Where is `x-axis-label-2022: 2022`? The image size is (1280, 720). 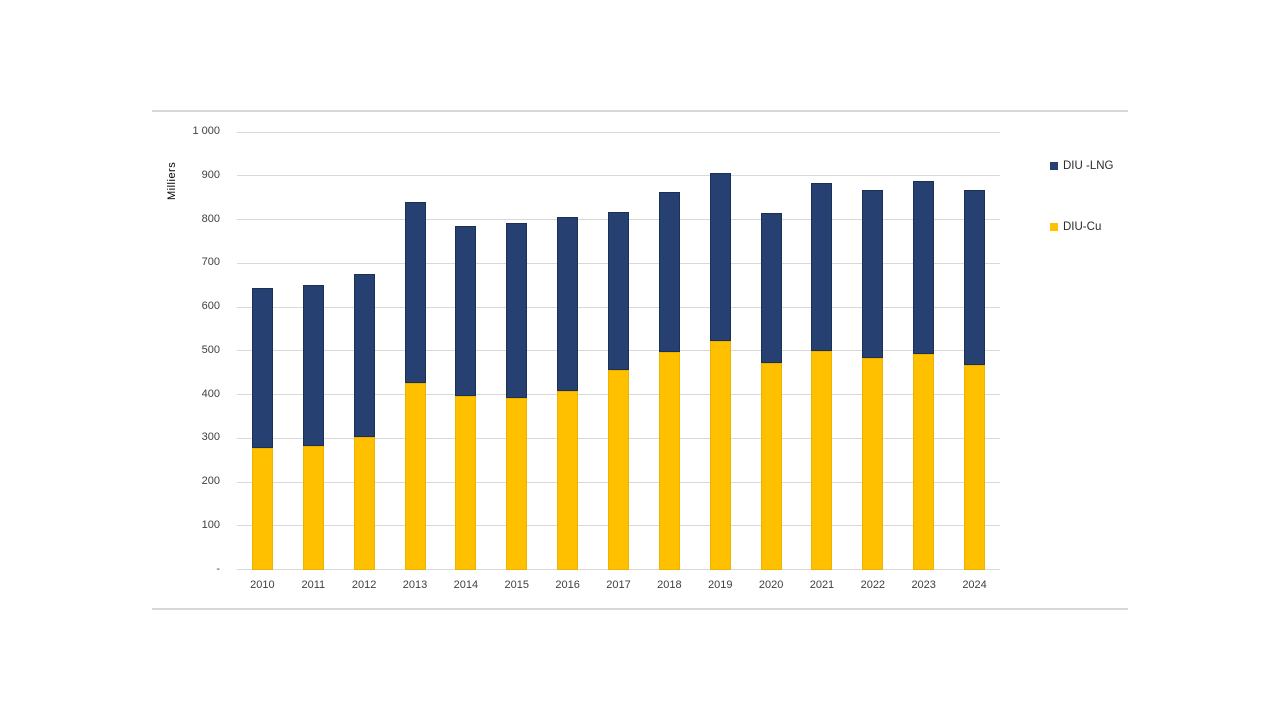
x-axis-label-2022: 2022 is located at coordinates (873, 584).